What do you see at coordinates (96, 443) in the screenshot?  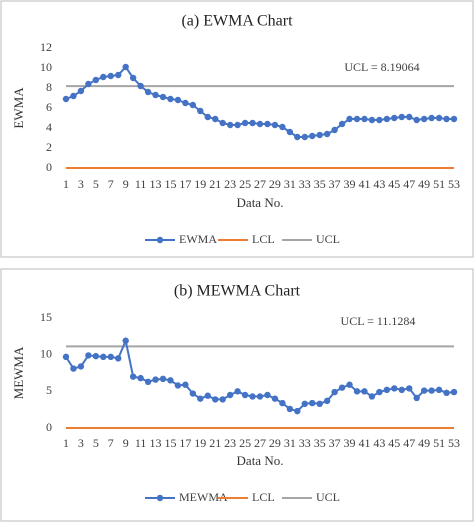 I see `x-tick-label: 5` at bounding box center [96, 443].